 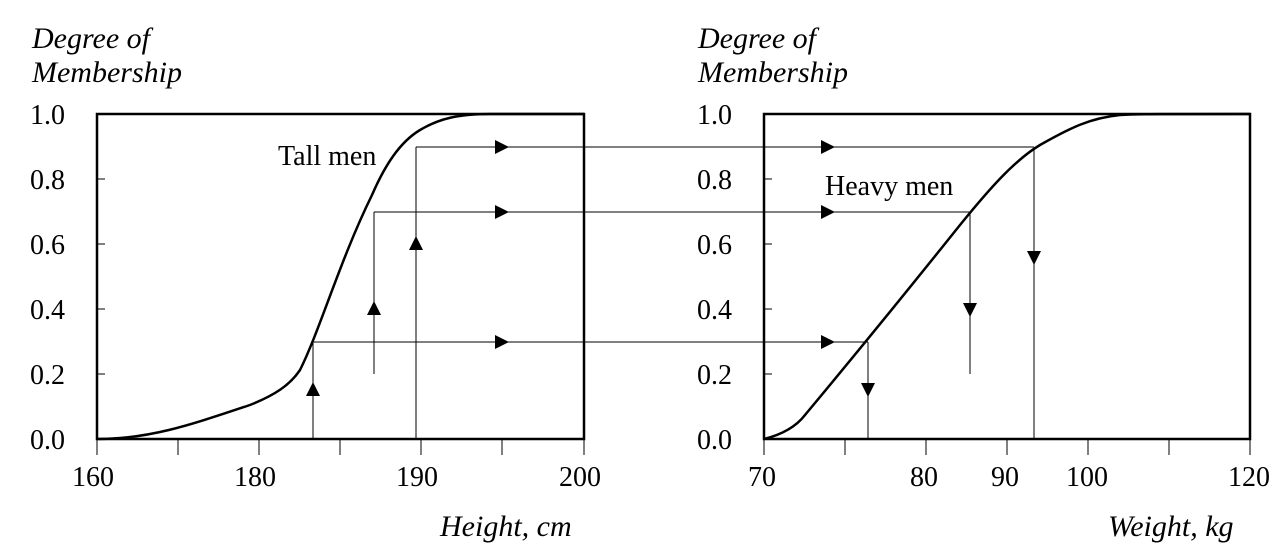 What do you see at coordinates (1087, 477) in the screenshot?
I see `right-x-tick-label: 100` at bounding box center [1087, 477].